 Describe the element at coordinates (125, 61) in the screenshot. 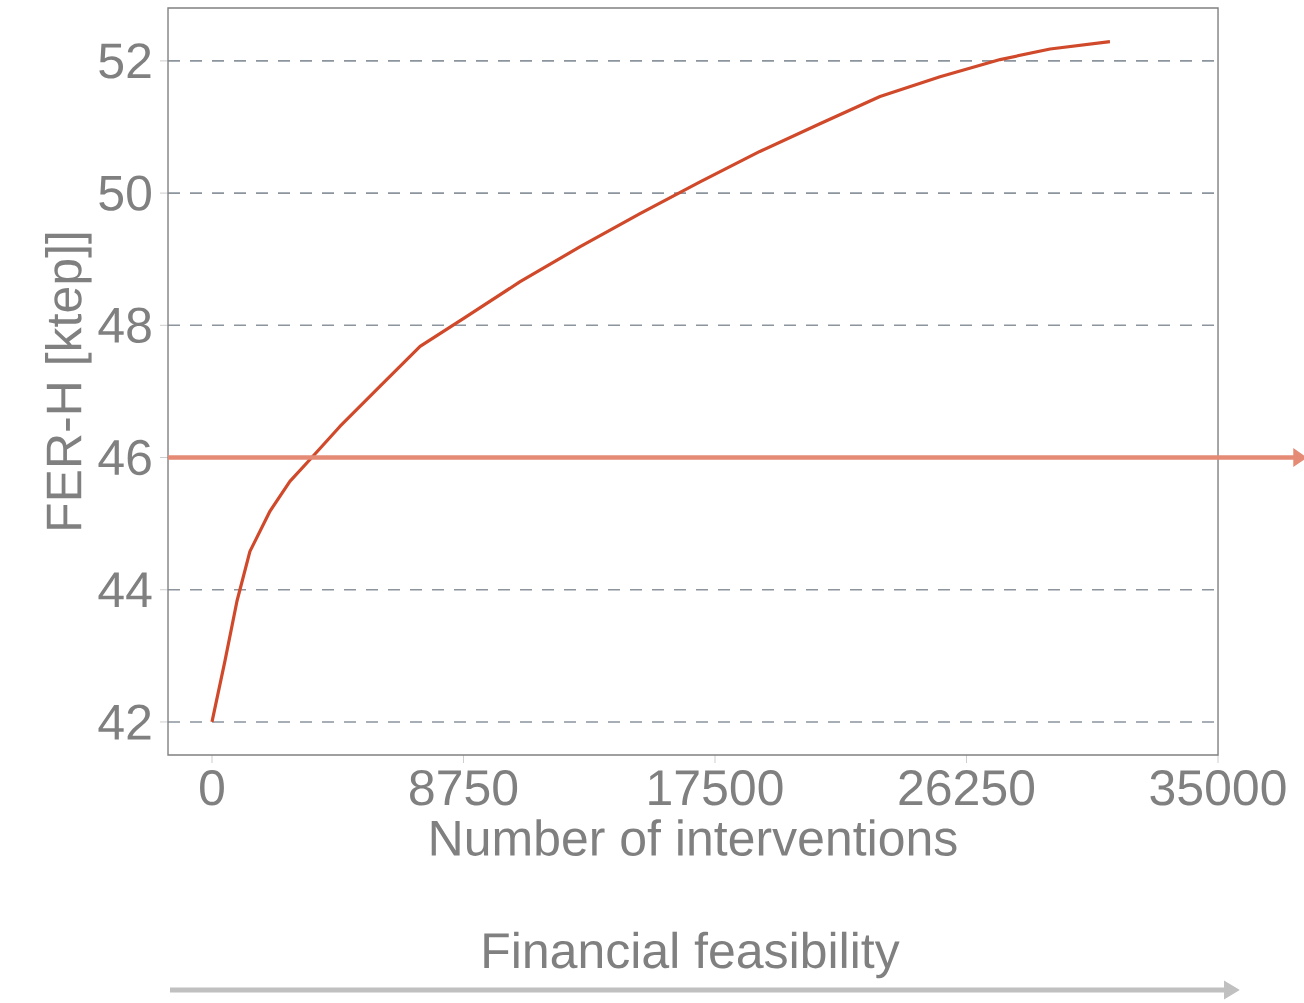

I see `y-tick-label: 52` at that location.